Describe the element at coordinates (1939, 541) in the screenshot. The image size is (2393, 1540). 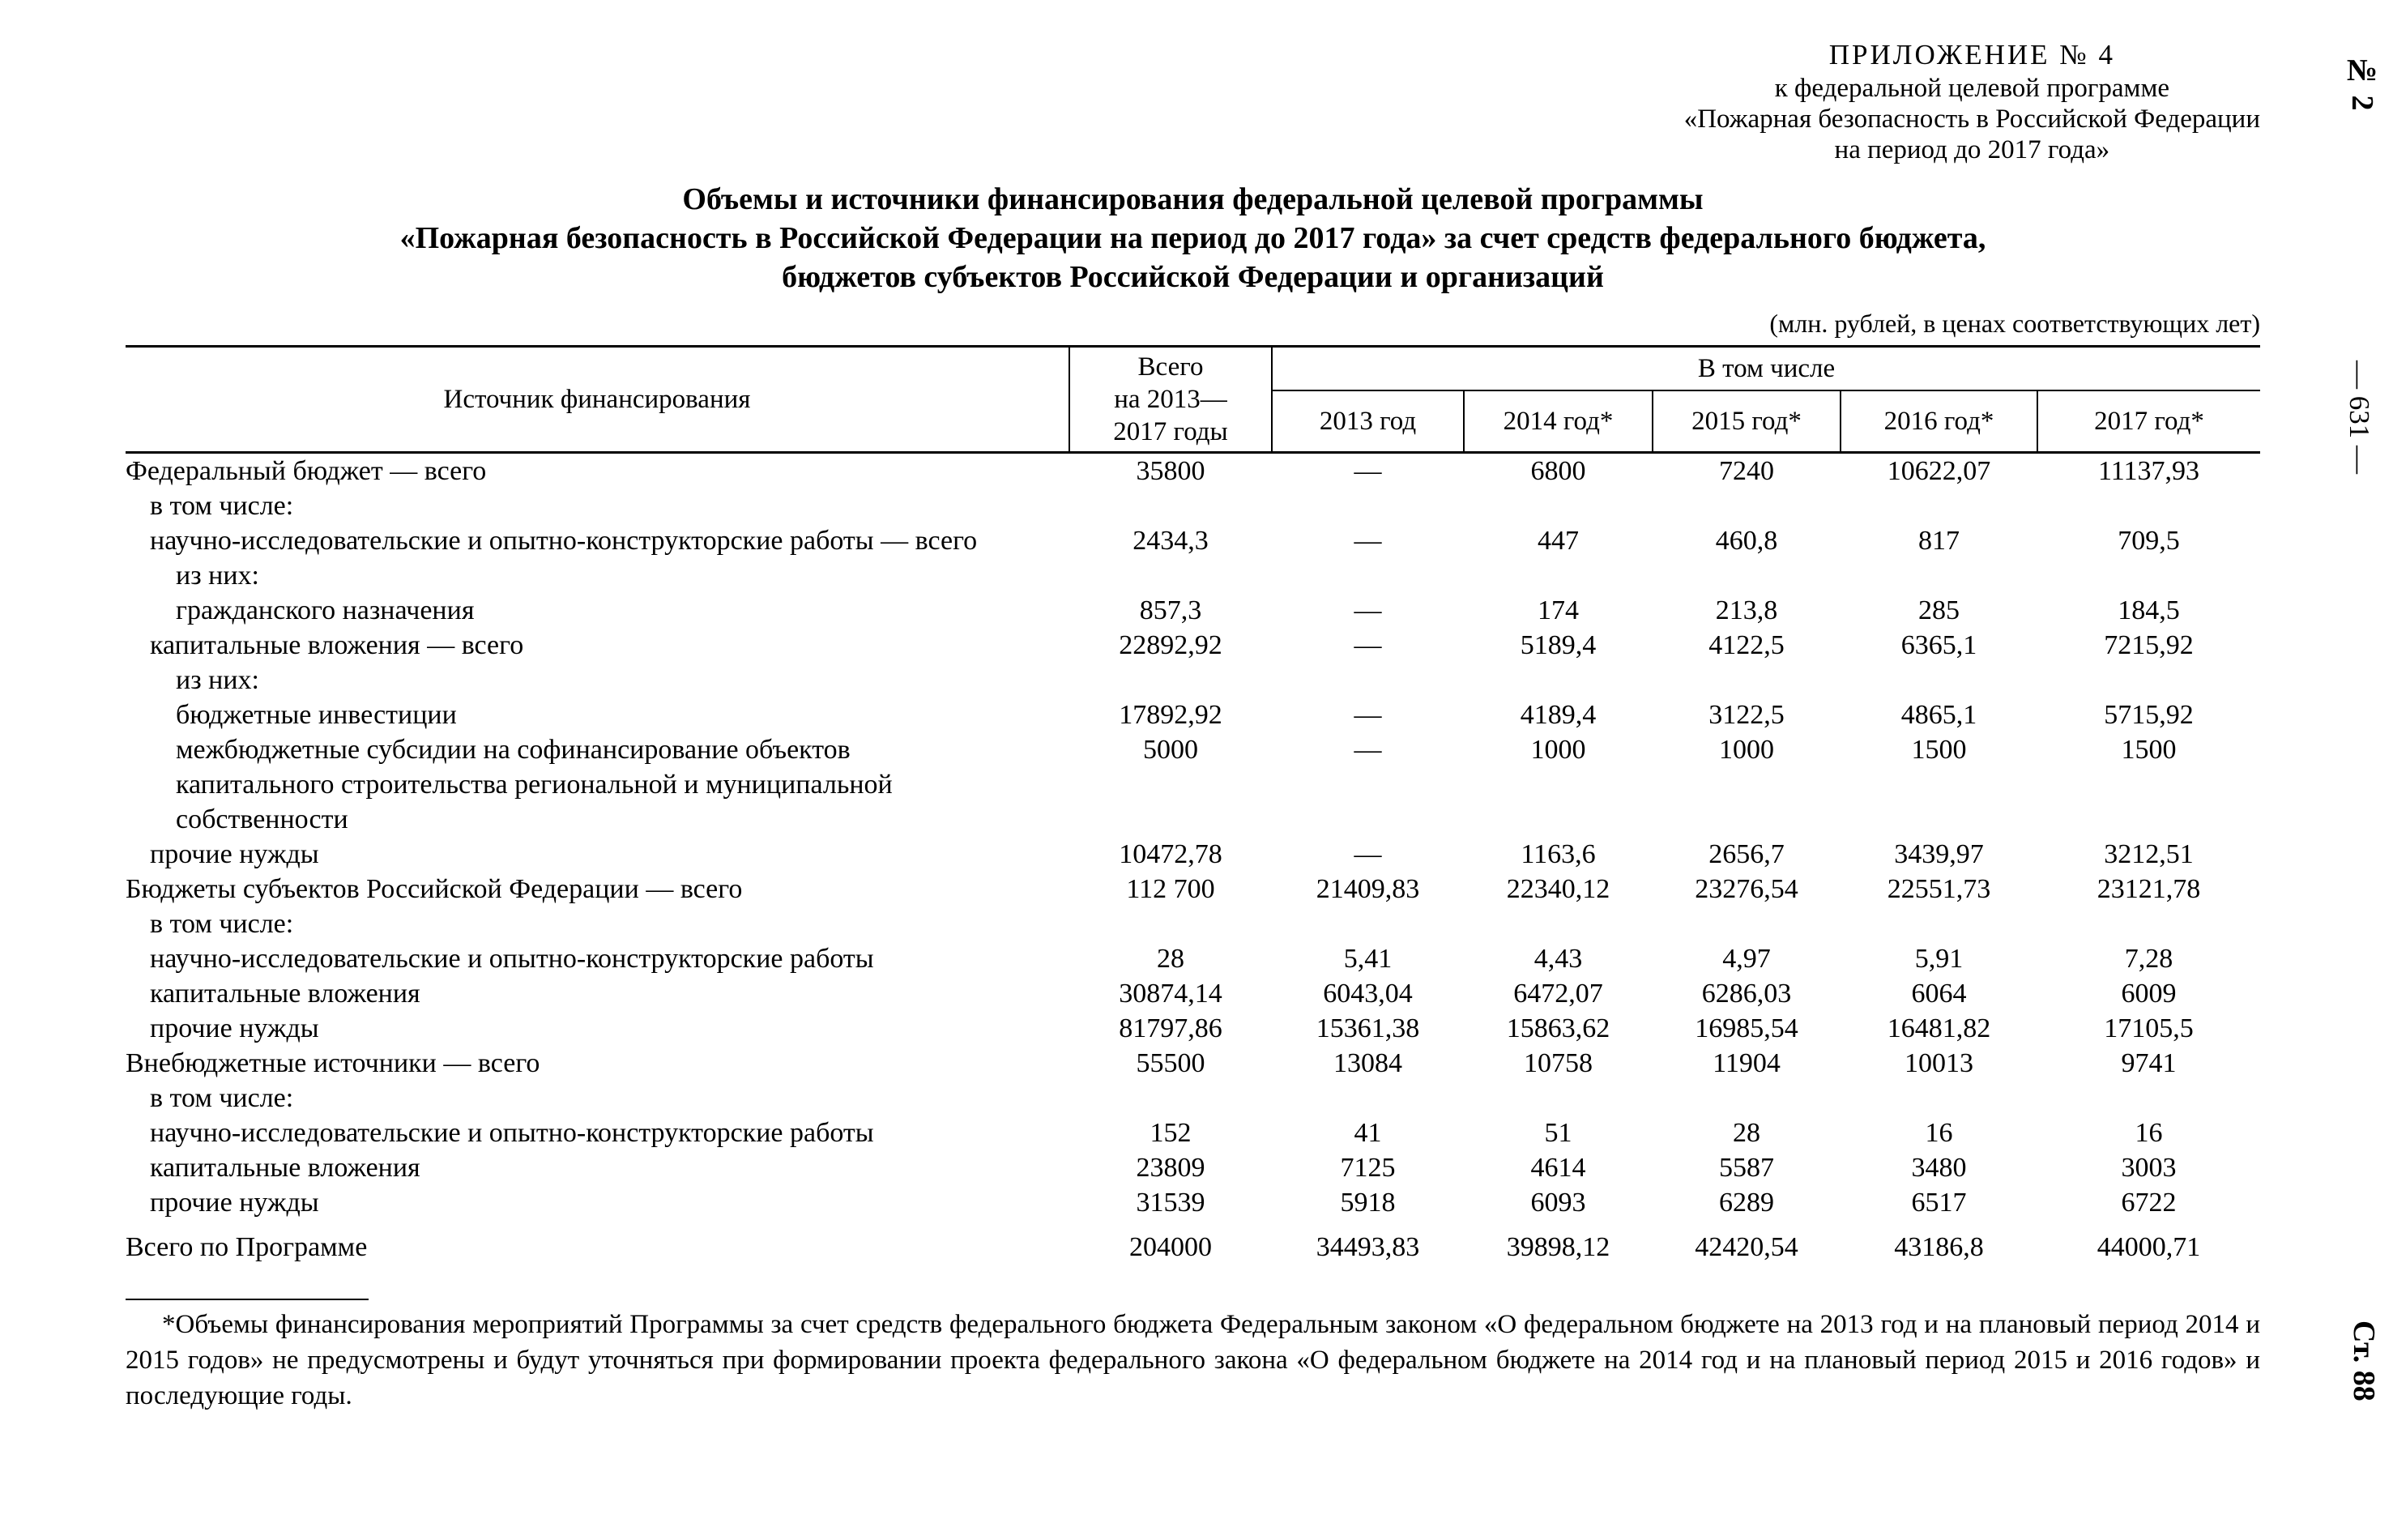
I see `row-value-2016: 817` at that location.